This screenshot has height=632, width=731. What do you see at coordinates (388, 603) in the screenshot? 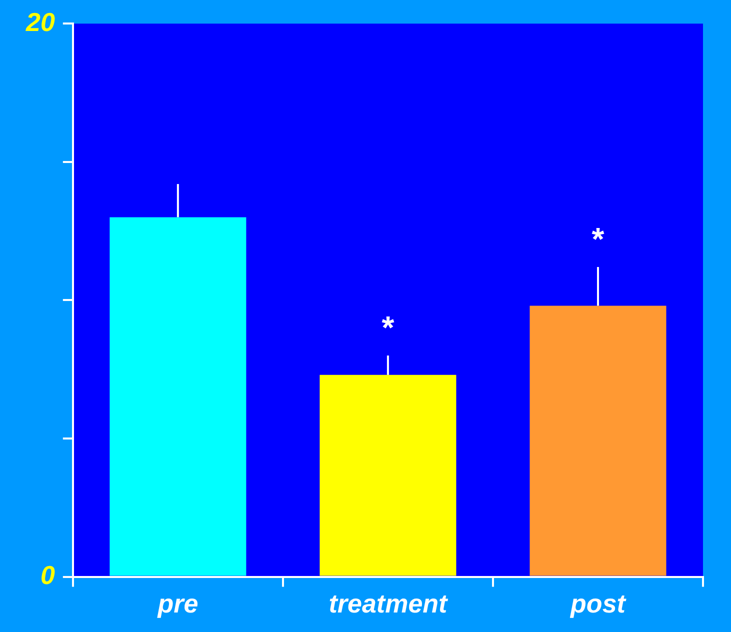
I see `x-tick-label: treatment` at bounding box center [388, 603].